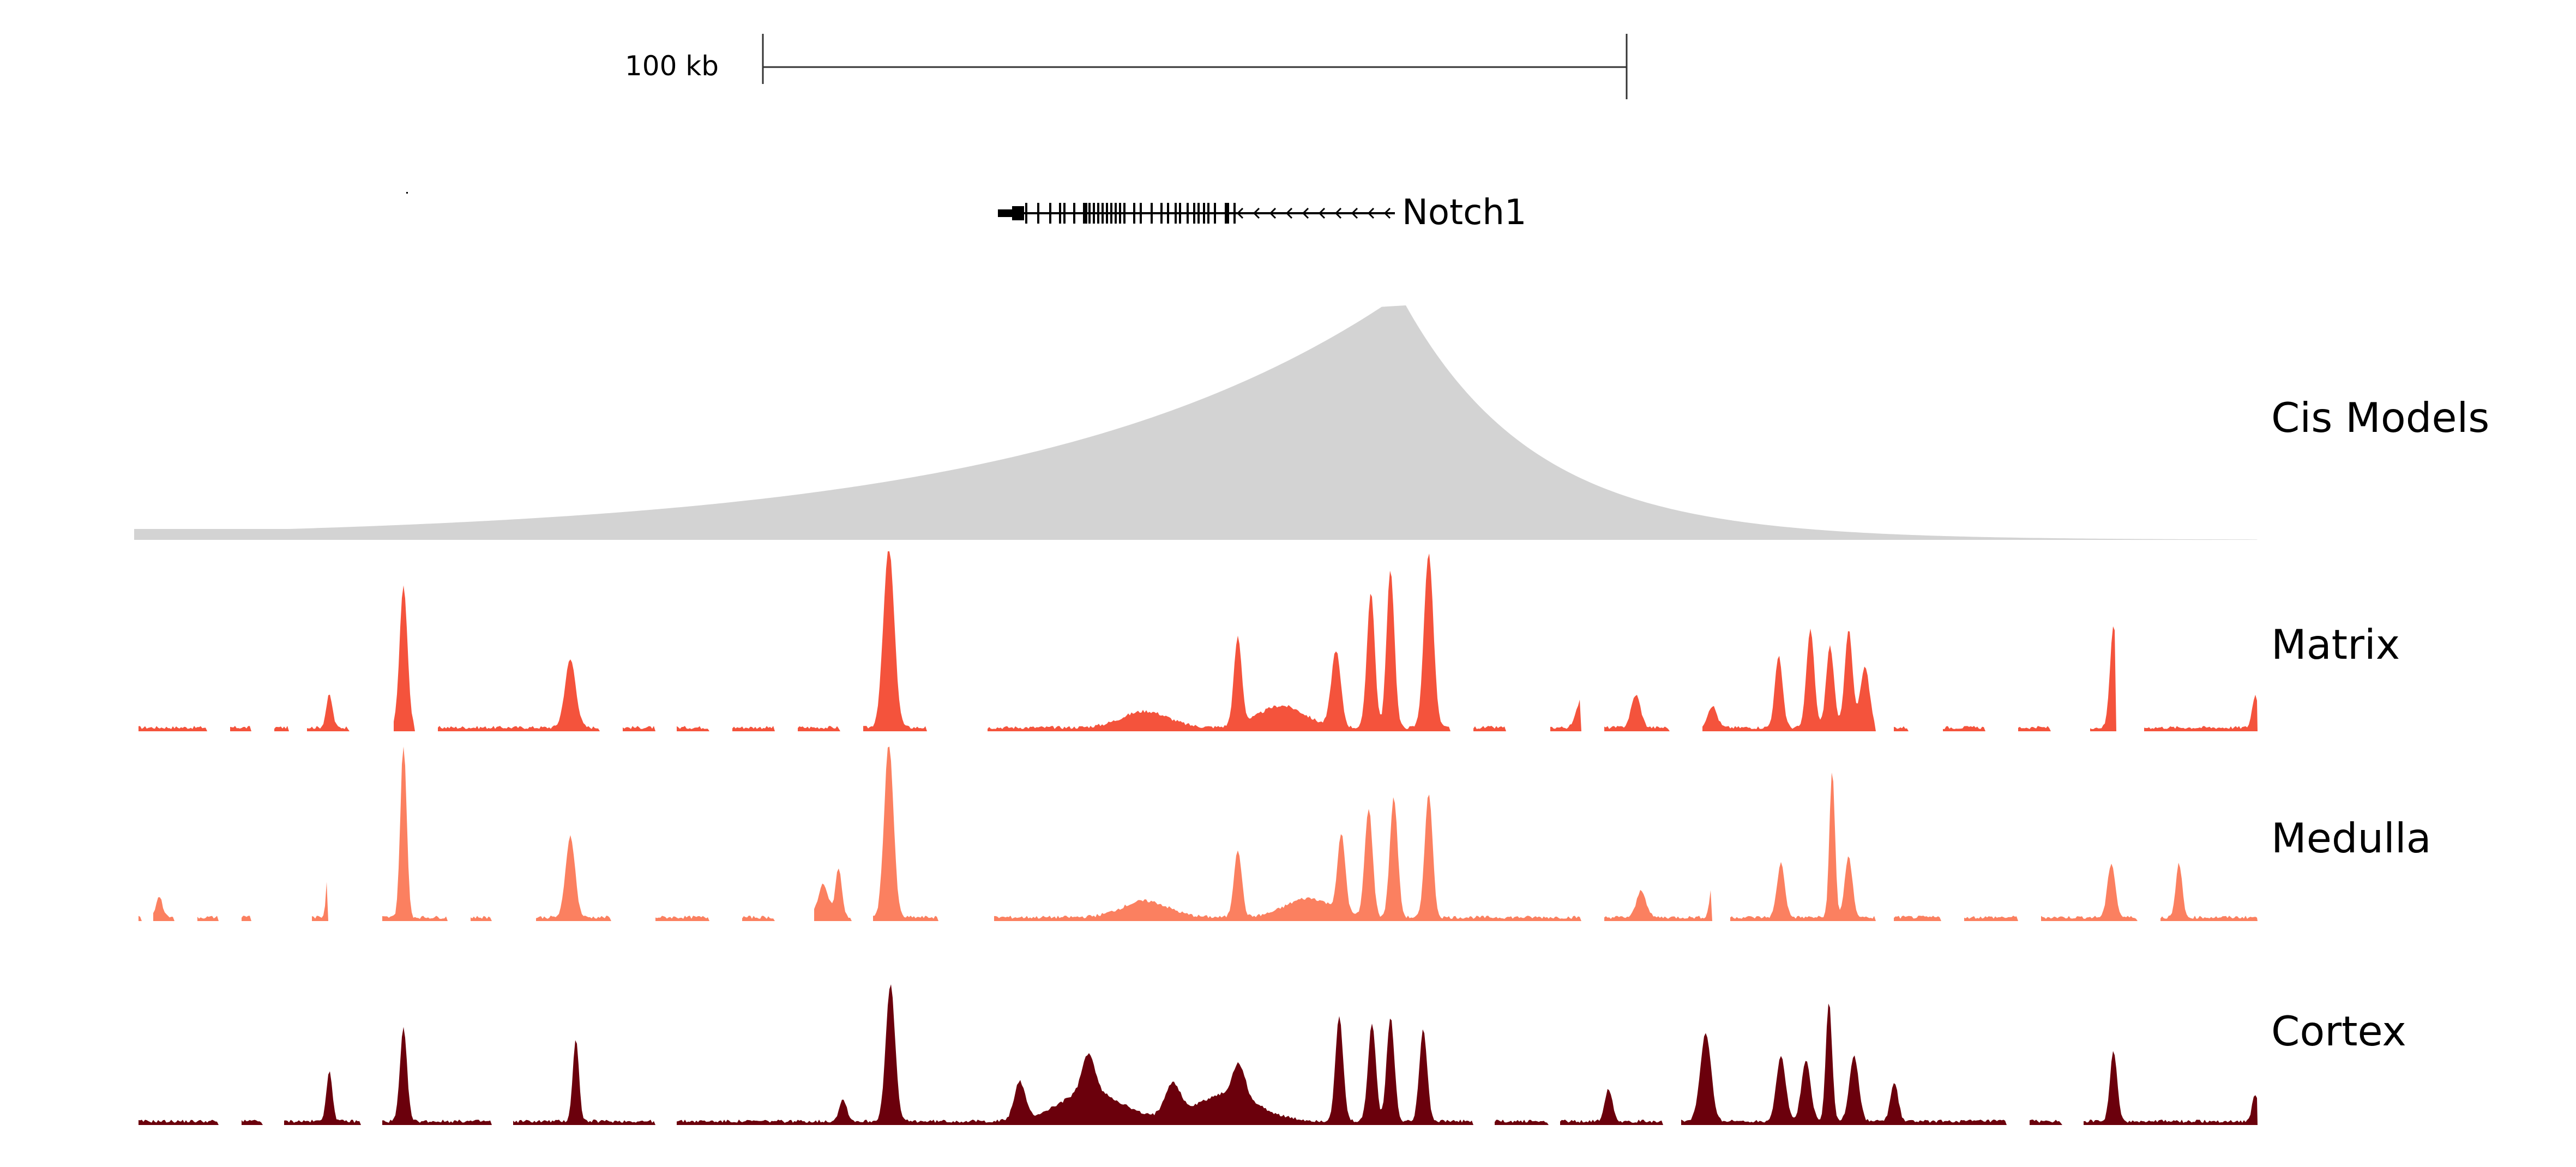  Describe the element at coordinates (2338, 1031) in the screenshot. I see `track-label-cortex: Cortex` at that location.